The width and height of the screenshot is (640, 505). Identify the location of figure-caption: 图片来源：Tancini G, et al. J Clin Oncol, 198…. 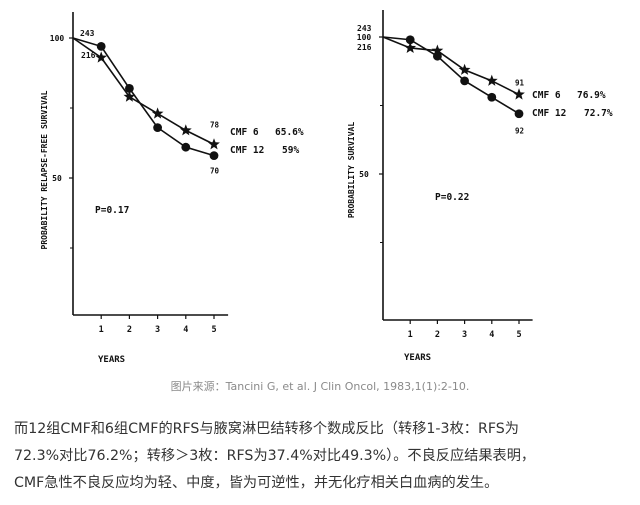
(320, 386).